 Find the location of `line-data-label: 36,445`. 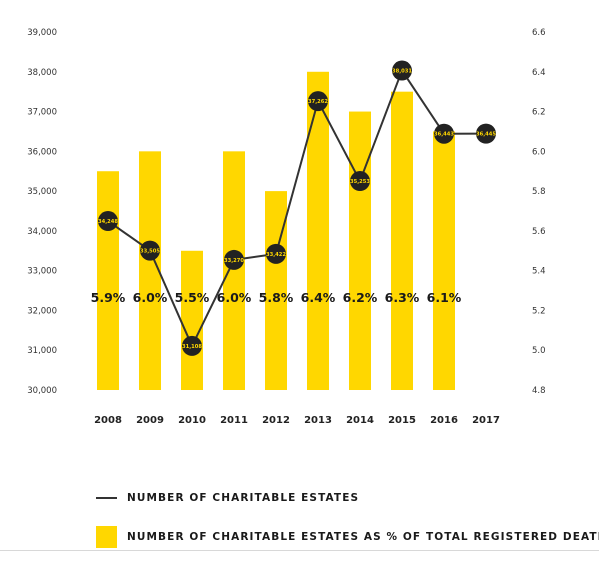

line-data-label: 36,445 is located at coordinates (486, 135).